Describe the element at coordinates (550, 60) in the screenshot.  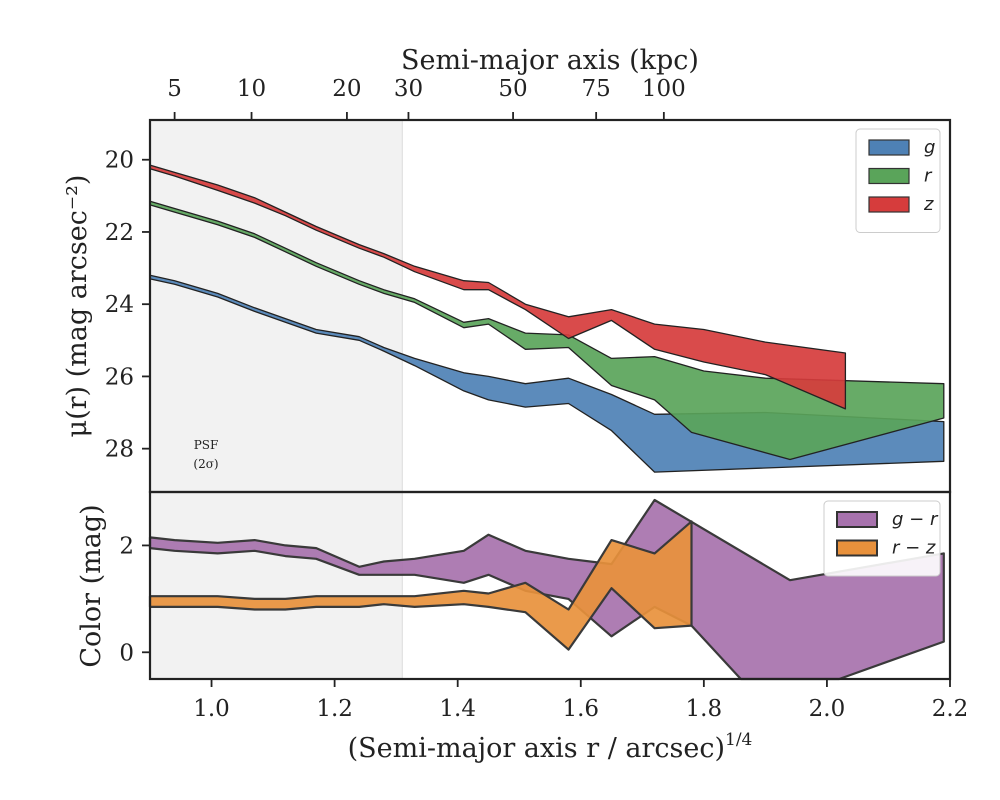
I see `top-axis-title: Semi-major axis (kpc)` at that location.